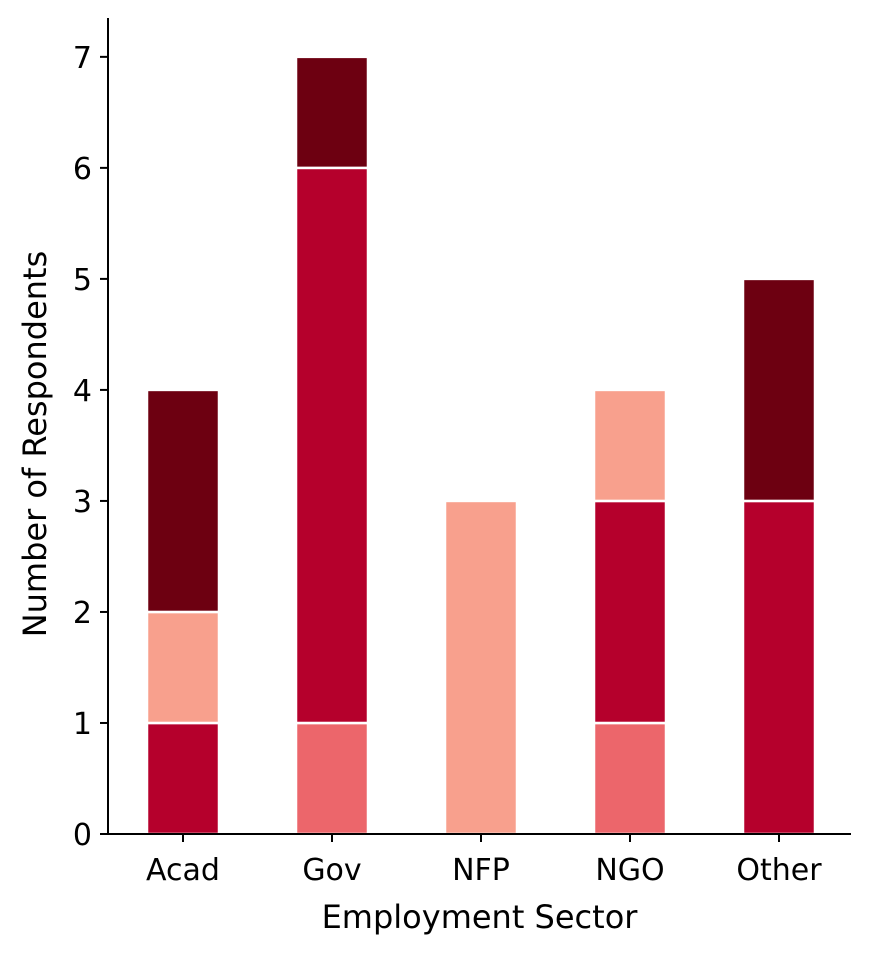 The height and width of the screenshot is (955, 871). I want to click on y-tick-label: 3, so click(82, 502).